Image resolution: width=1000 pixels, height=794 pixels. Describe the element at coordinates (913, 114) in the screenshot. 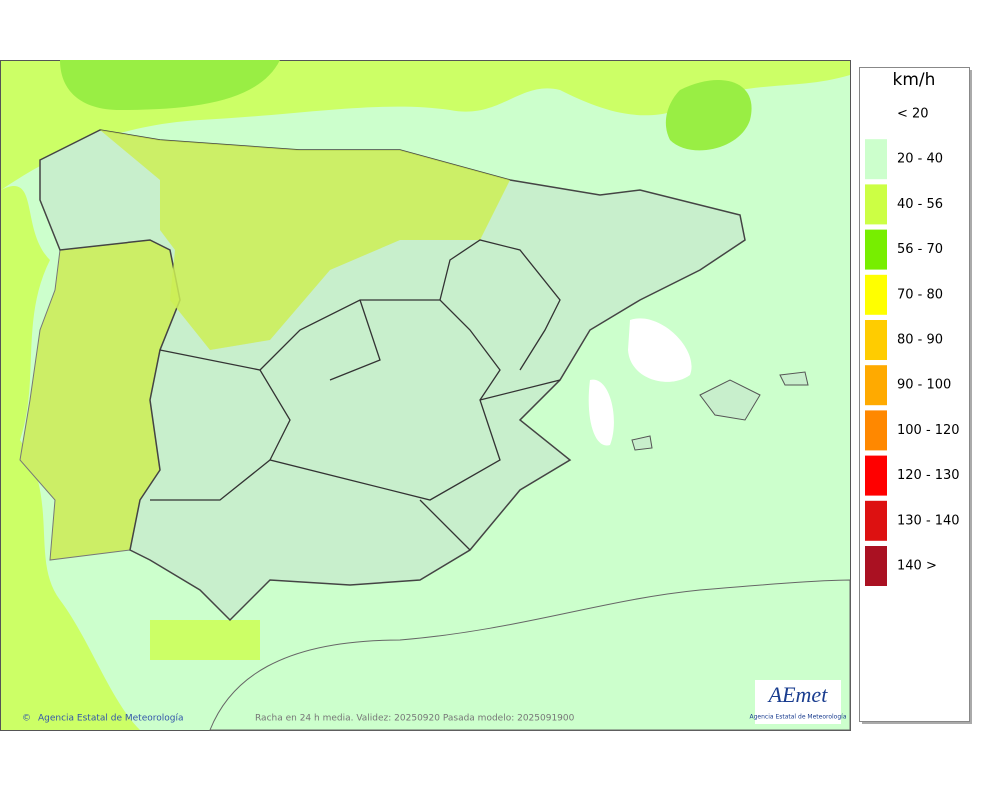

I see `legend-label: < 20` at that location.